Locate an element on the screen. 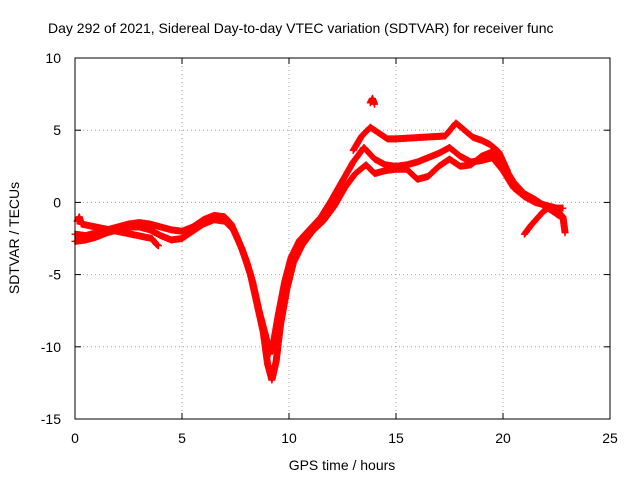 Image resolution: width=640 pixels, height=480 pixels. x-tick-label-15: 15 is located at coordinates (396, 438).